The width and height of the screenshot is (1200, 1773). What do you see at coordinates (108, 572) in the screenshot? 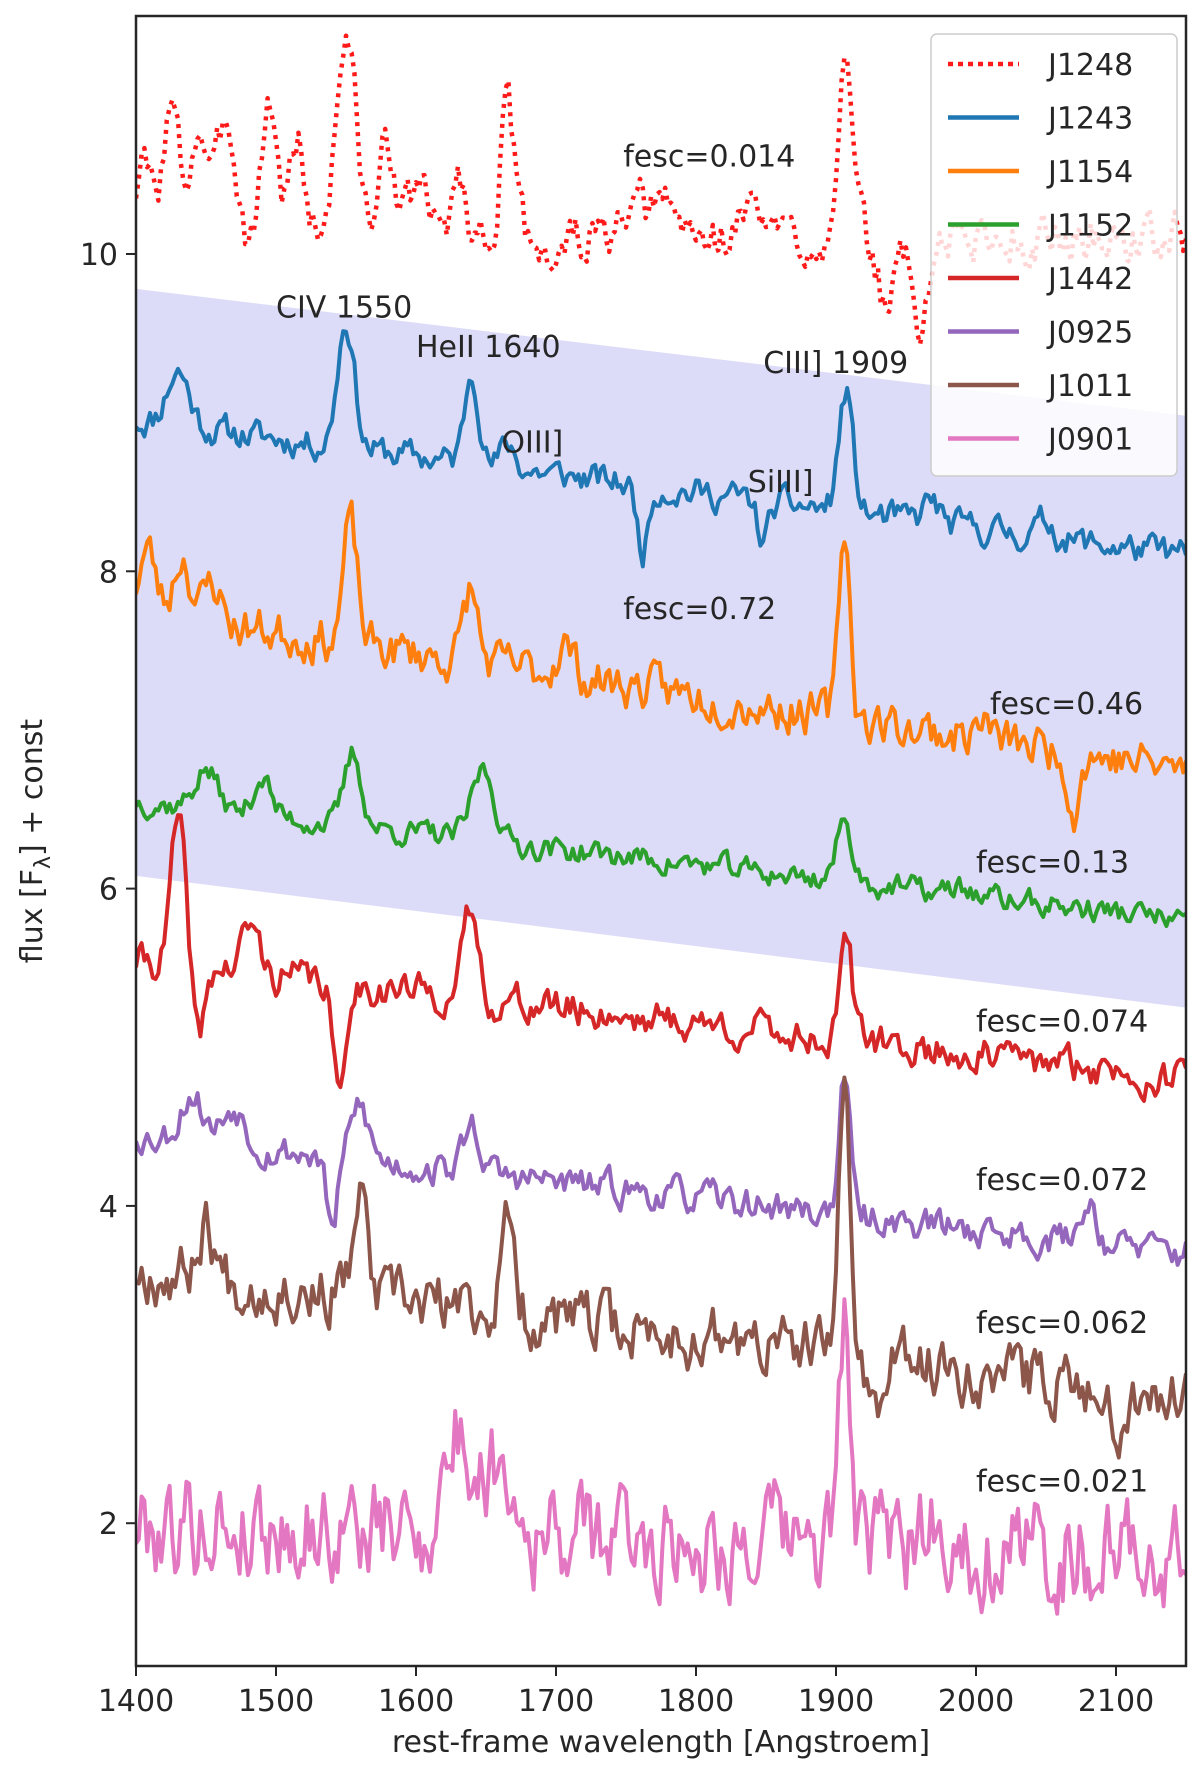
I see `y-tick-label: 8` at bounding box center [108, 572].